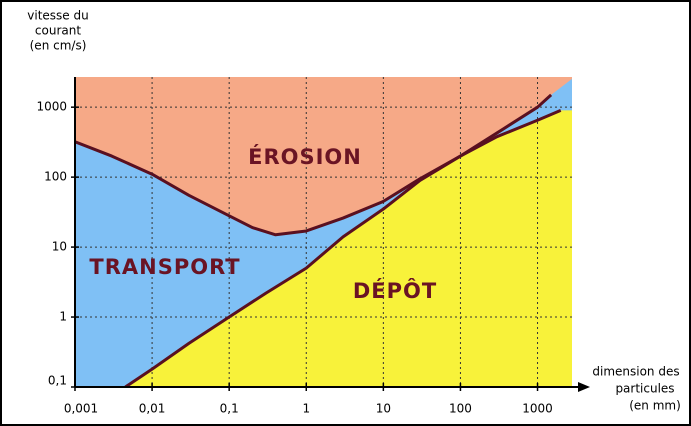  I want to click on y-tick-label: 1000, so click(51, 107).